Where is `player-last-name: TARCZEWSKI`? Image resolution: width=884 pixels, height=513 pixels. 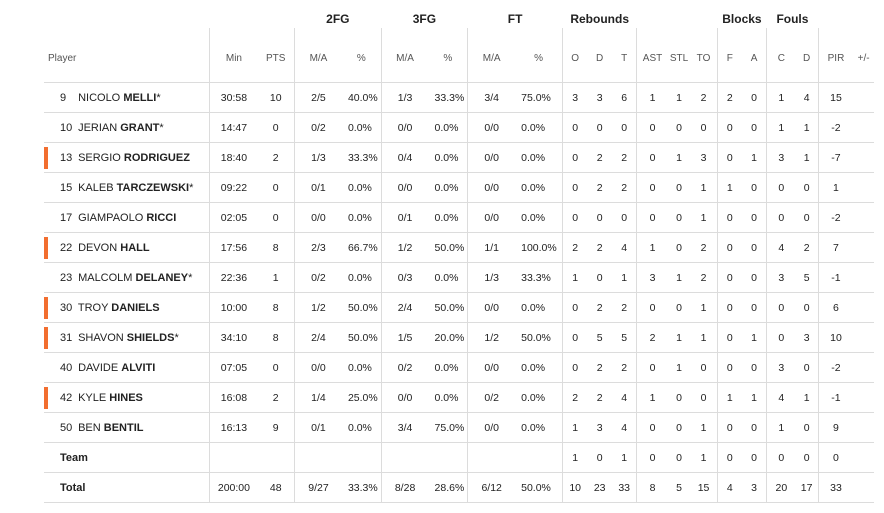
player-last-name: TARCZEWSKI is located at coordinates (153, 187).